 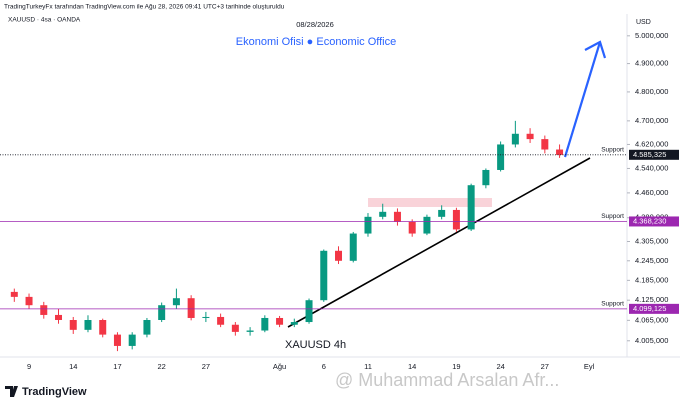 I want to click on arrow-head, so click(x=595, y=49).